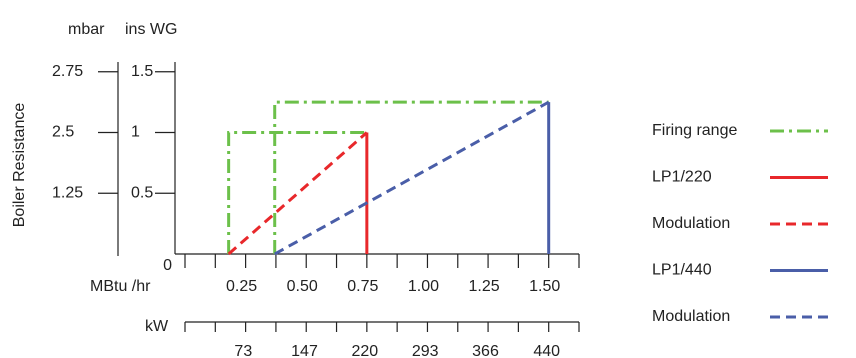  Describe the element at coordinates (682, 177) in the screenshot. I see `legend-label: LP1/220` at that location.